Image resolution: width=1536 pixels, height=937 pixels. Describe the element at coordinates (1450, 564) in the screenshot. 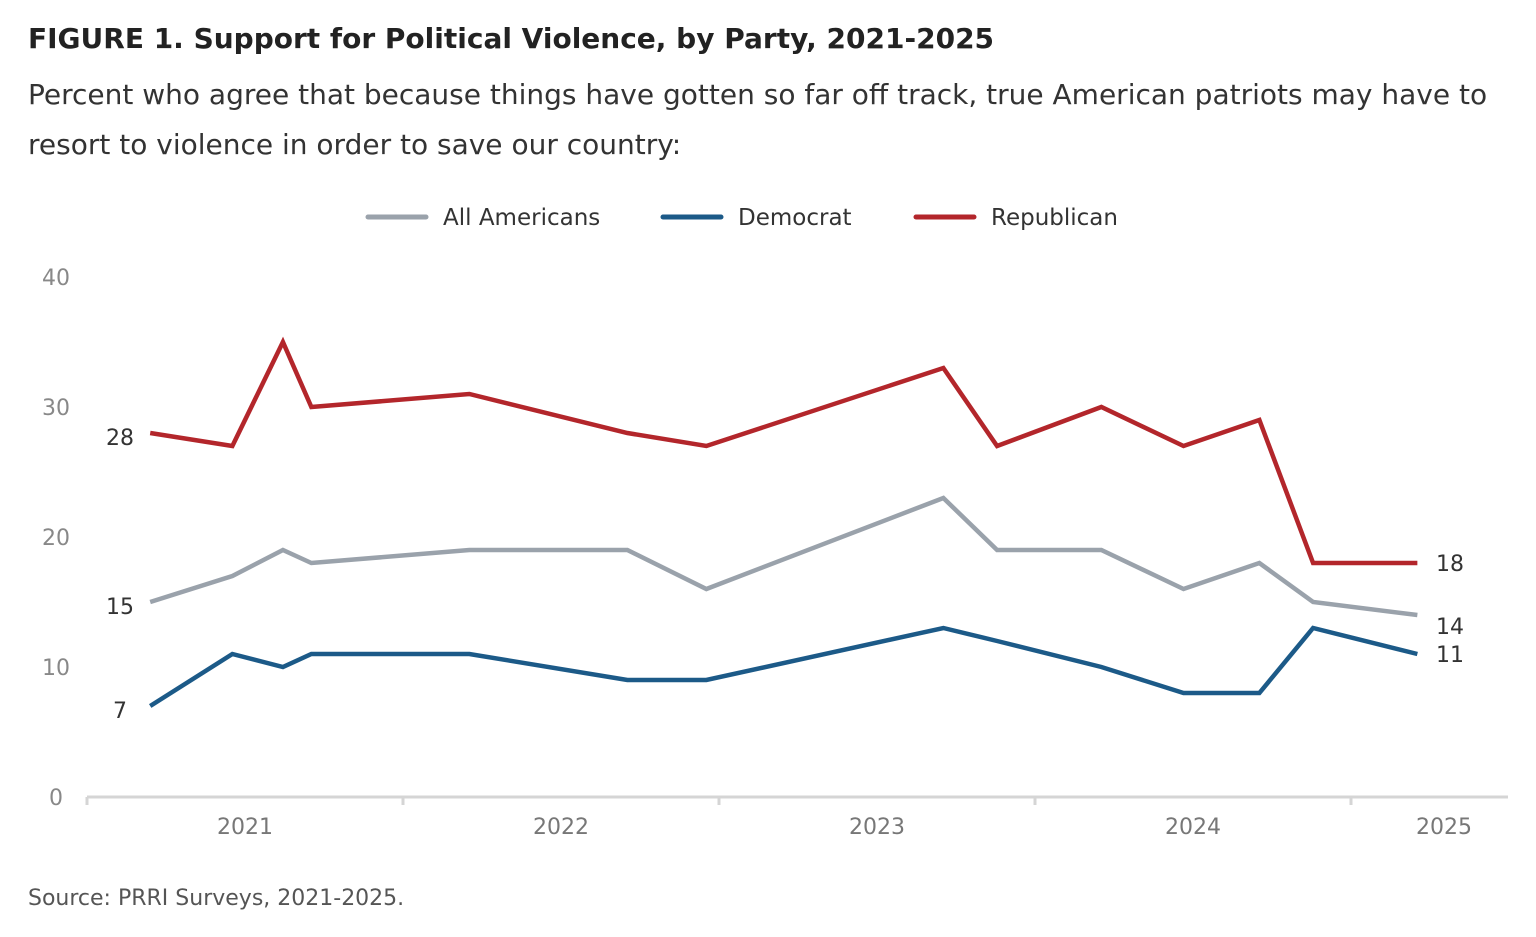

I see `end-data-label: 18` at that location.